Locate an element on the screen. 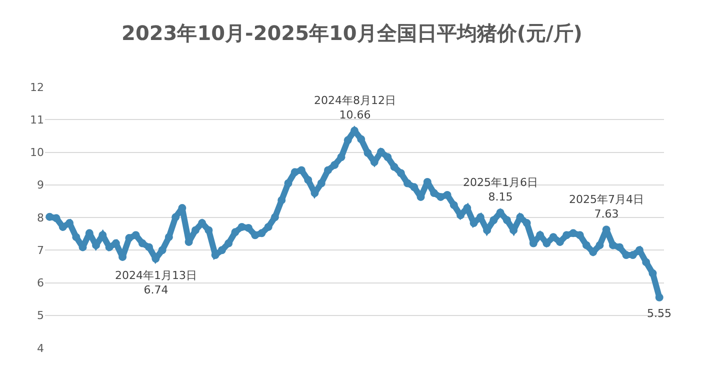 This screenshot has width=704, height=373. annotation: 5.55 is located at coordinates (659, 313).